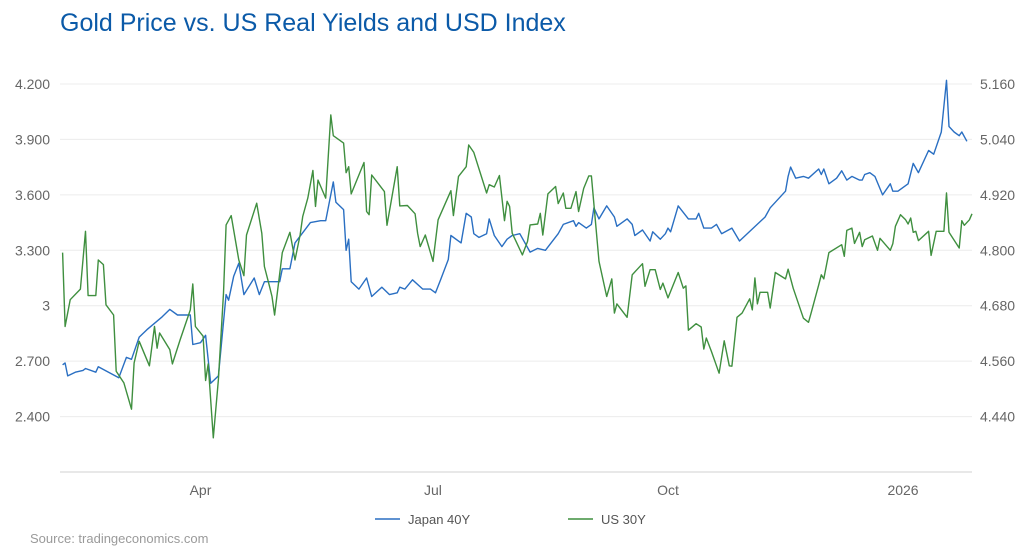 The height and width of the screenshot is (548, 1024). Describe the element at coordinates (439, 519) in the screenshot. I see `legend-label-japan-40y: Japan 40Y` at that location.